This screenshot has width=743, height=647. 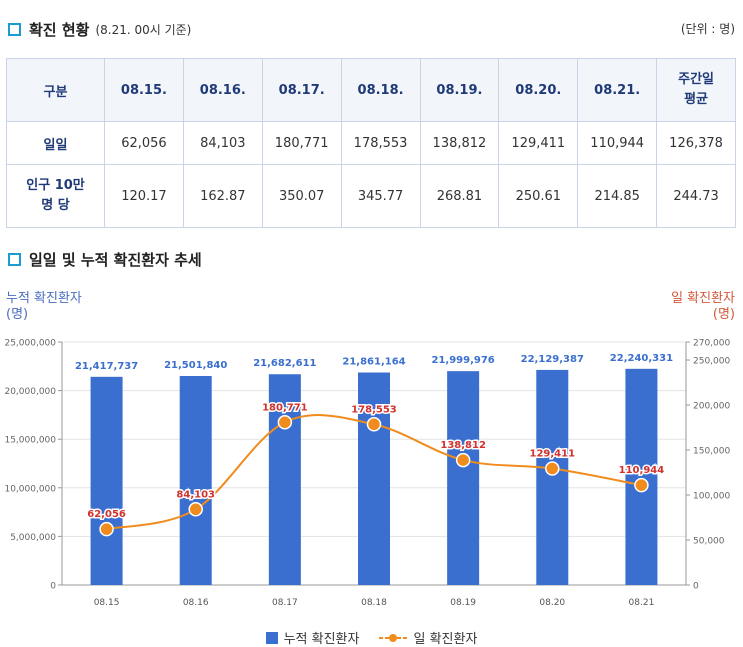 I want to click on table-row-label: 인구 10만 명 당, so click(x=55, y=196).